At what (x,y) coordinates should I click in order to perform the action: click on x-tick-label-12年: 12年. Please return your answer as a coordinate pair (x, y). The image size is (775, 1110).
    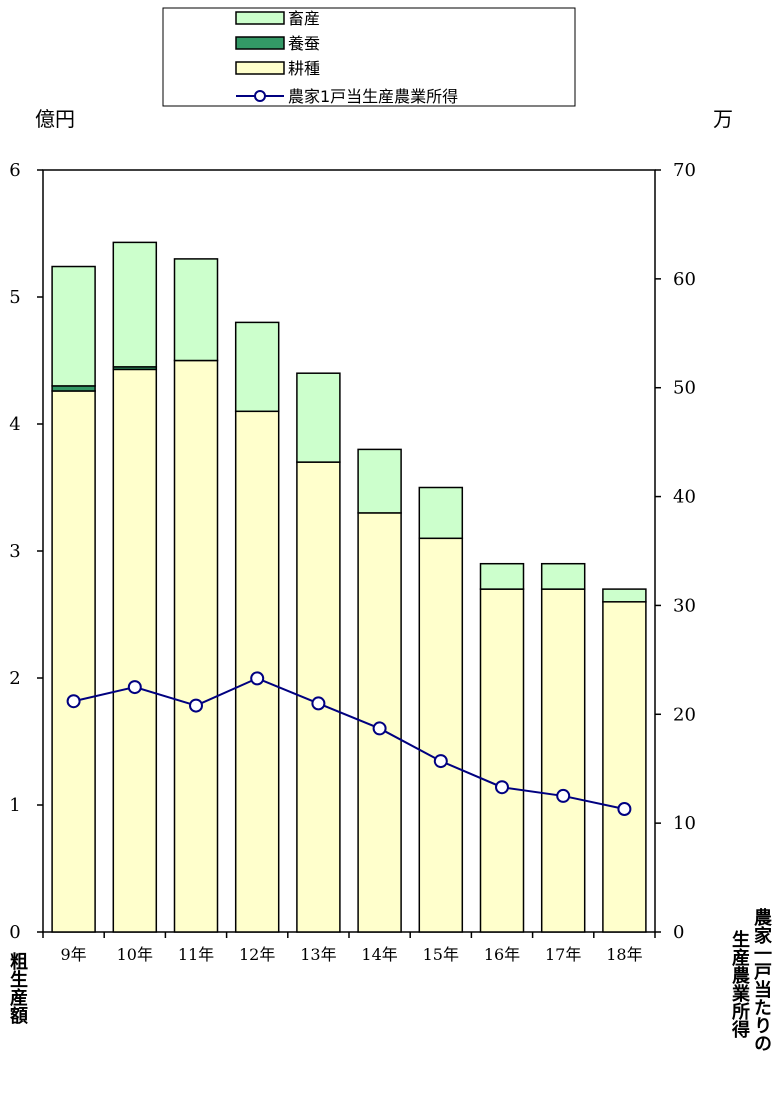
    Looking at the image, I should click on (257, 954).